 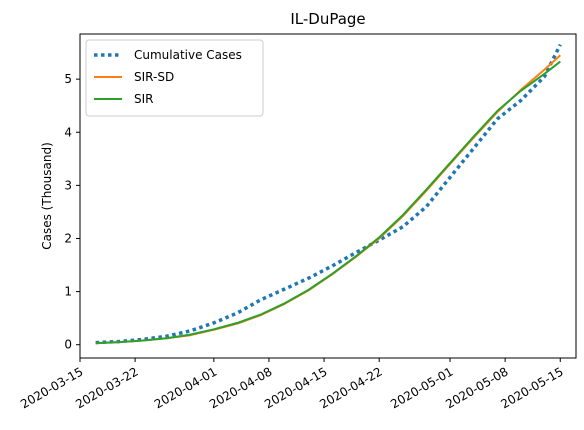 I want to click on y-tick-label: 3, so click(x=68, y=185).